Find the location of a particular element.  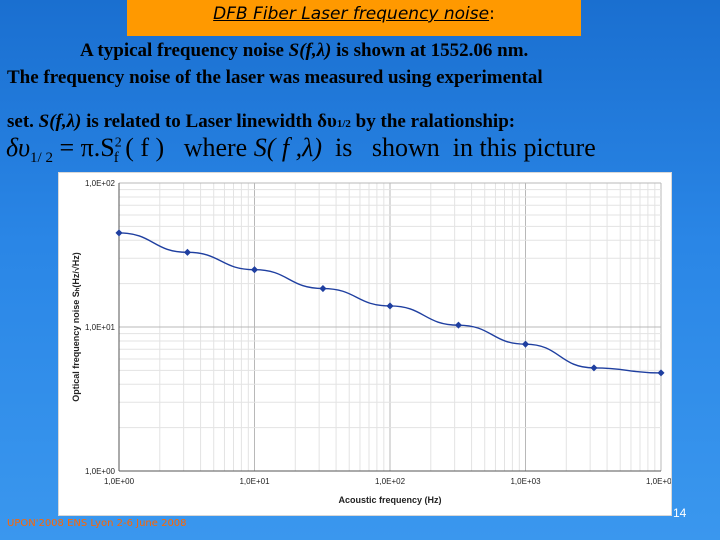

line3-prefix: set. is located at coordinates (23, 121).